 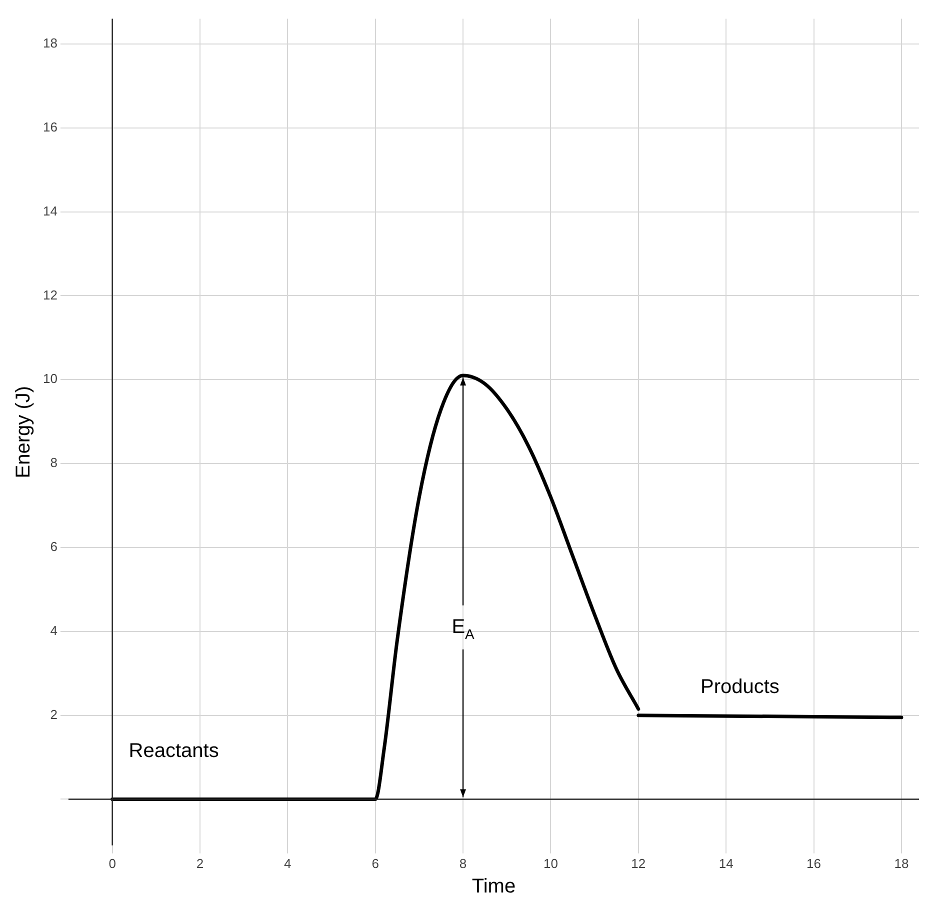 I want to click on x-tick-label: 8, so click(x=463, y=863).